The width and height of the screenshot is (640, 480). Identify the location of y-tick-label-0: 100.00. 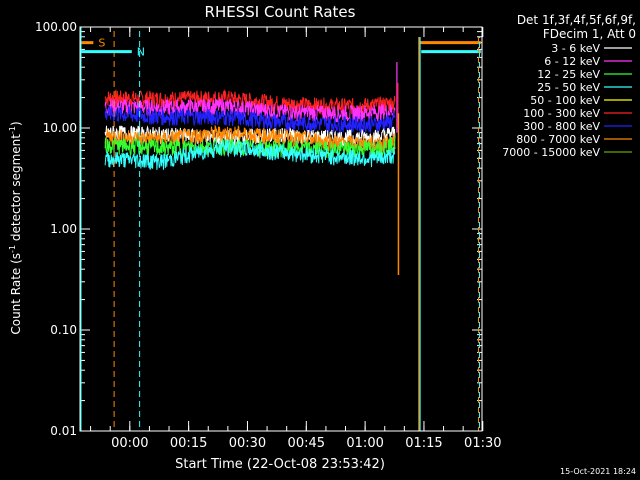
(56, 27).